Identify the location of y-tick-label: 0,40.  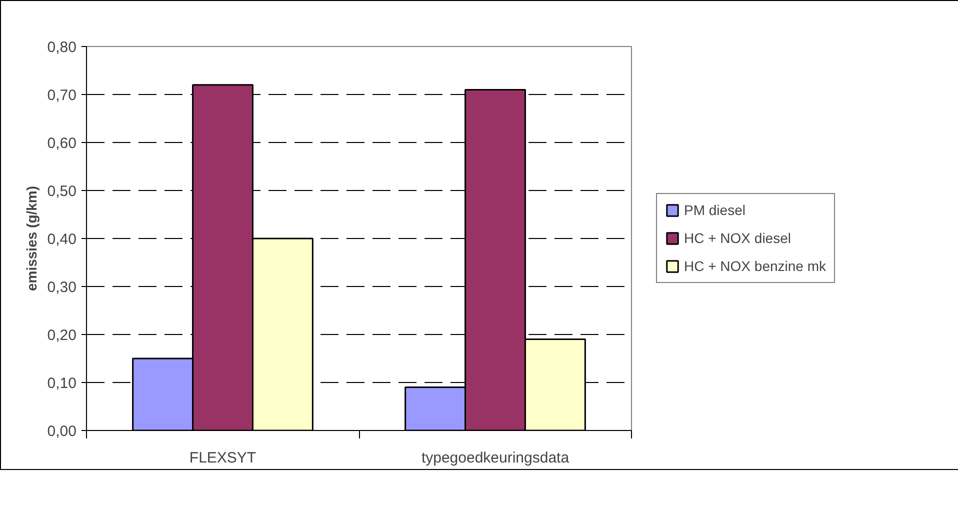
(62, 239).